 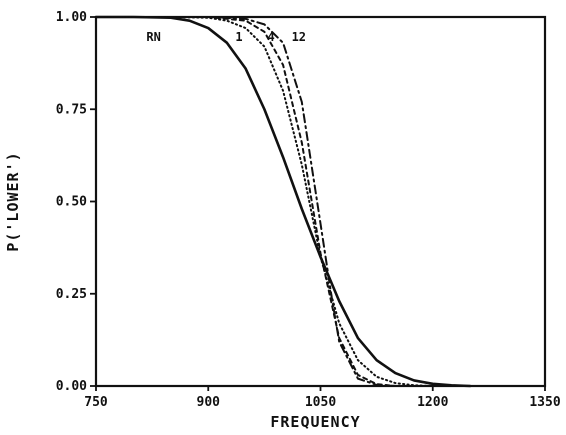 I want to click on curve-label-12: 12, so click(x=299, y=37).